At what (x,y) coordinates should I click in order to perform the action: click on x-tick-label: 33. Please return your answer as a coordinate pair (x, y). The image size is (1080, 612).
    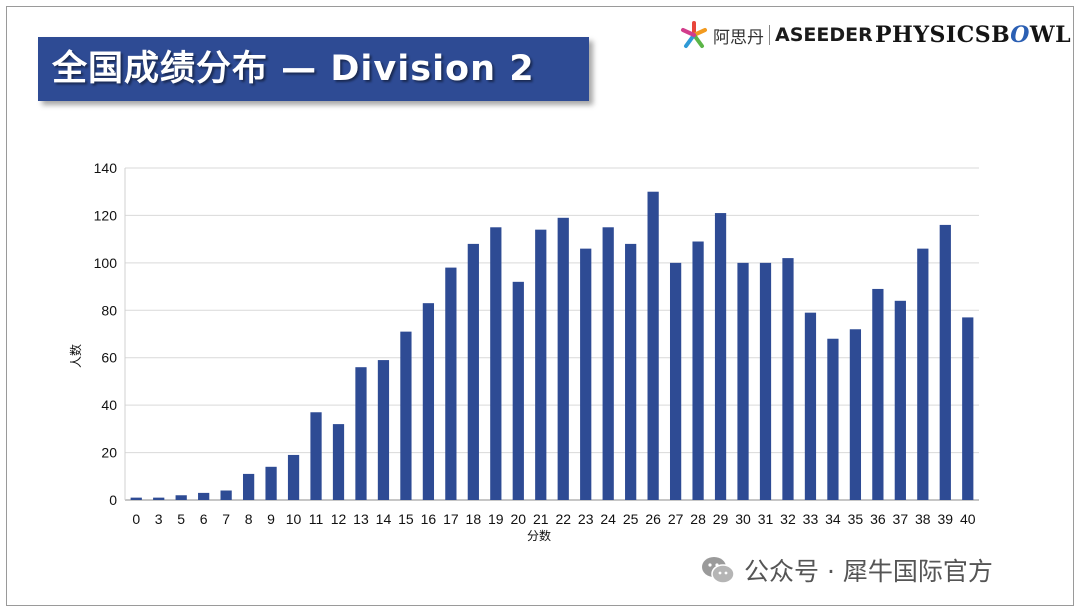
    Looking at the image, I should click on (811, 519).